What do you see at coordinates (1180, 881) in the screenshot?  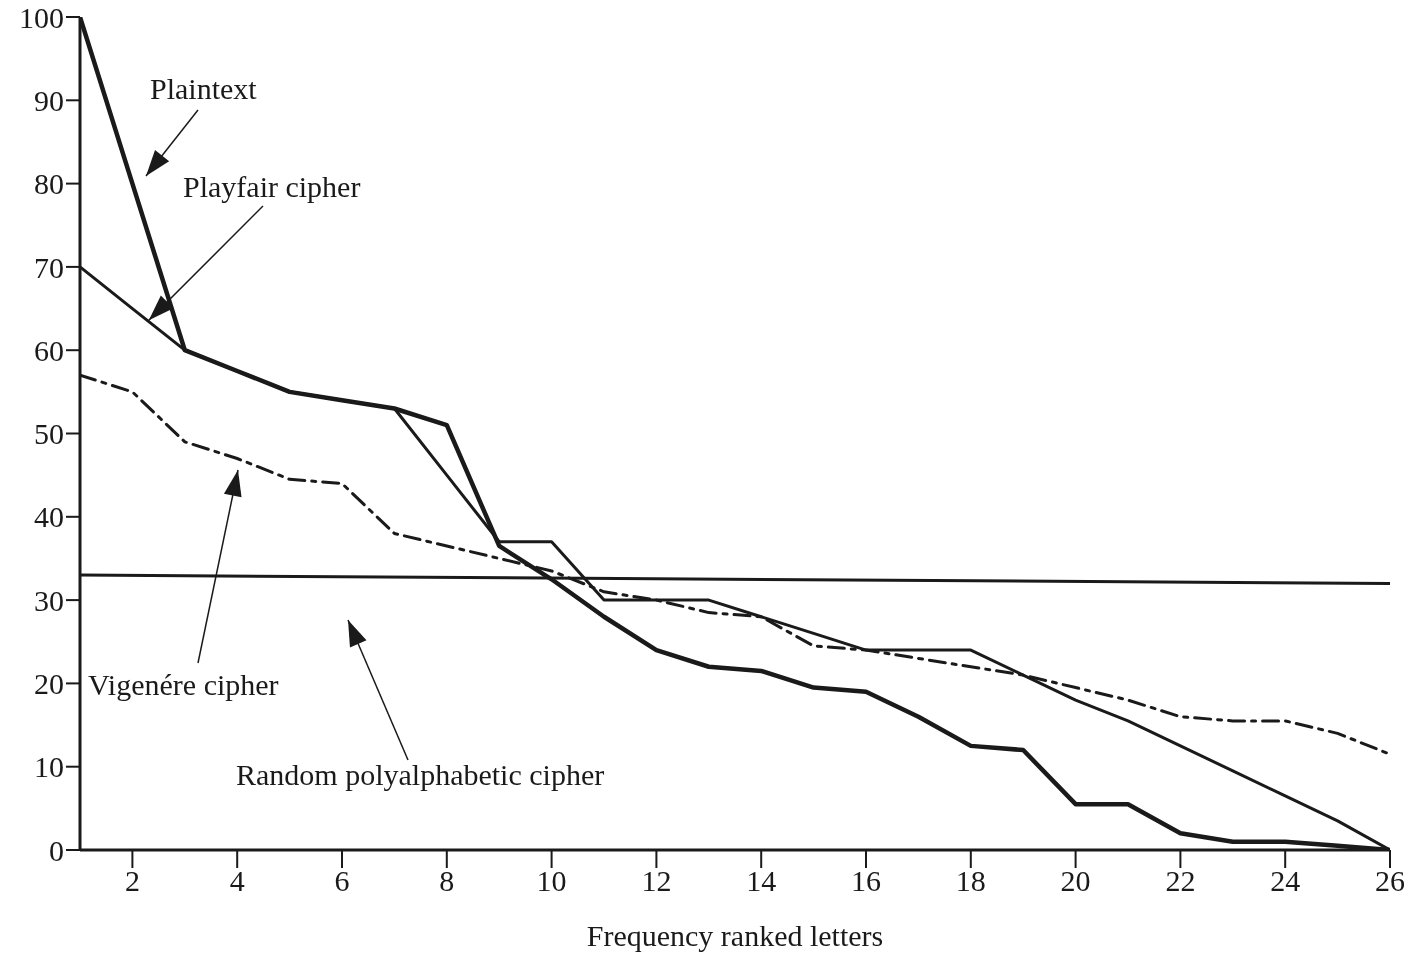 I see `x-tick-label: 22` at bounding box center [1180, 881].